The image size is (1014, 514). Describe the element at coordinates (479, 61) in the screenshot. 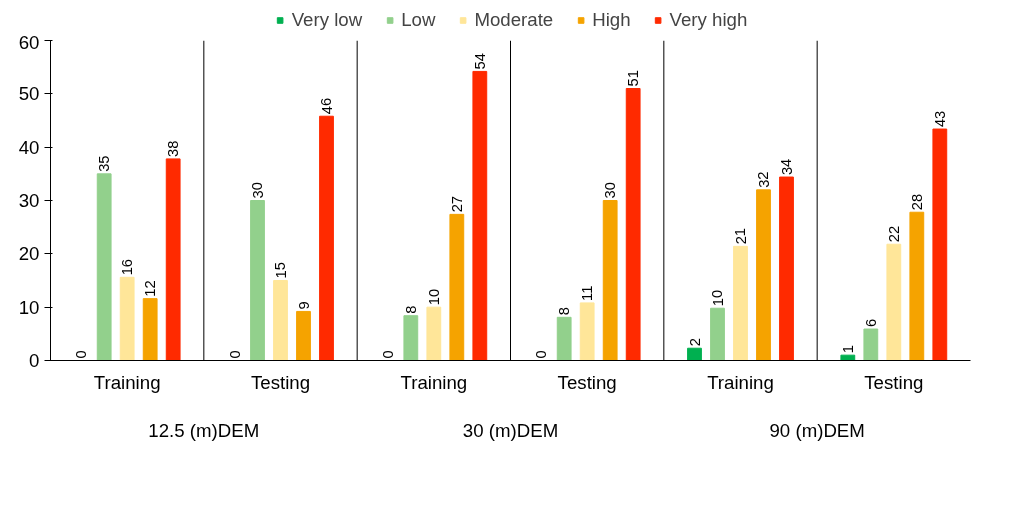

I see `data-label: 54` at that location.